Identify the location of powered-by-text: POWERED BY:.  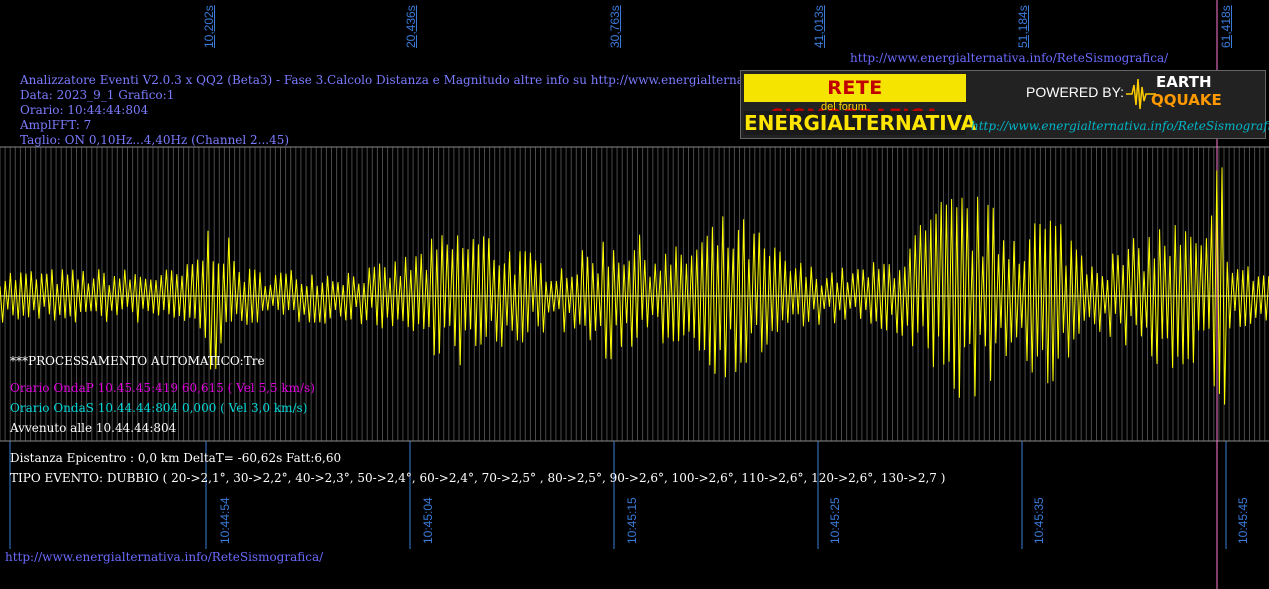
(1075, 92).